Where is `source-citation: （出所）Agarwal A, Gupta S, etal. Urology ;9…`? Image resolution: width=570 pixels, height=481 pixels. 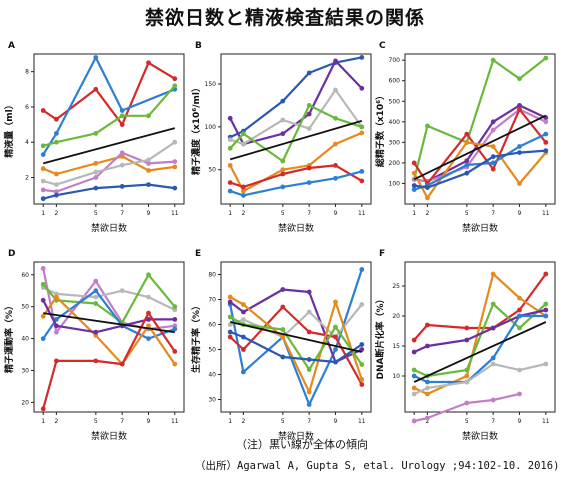
source-citation: （出所）Agarwal A, Gupta S, etal. Urology ;9… is located at coordinates (377, 466).